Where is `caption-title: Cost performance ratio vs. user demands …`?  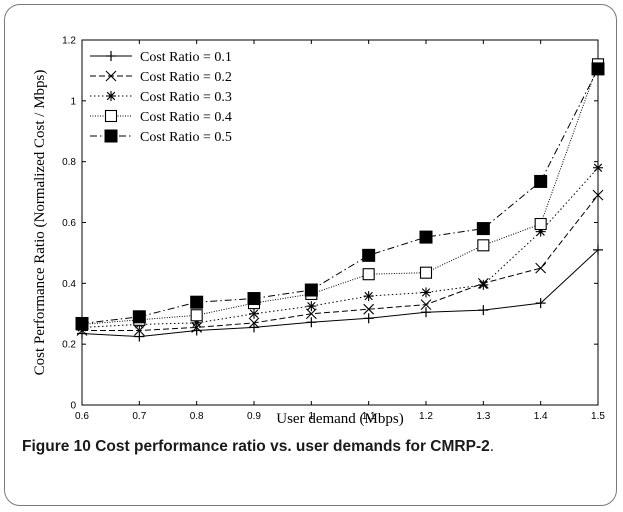 caption-title: Cost performance ratio vs. user demands … is located at coordinates (292, 446).